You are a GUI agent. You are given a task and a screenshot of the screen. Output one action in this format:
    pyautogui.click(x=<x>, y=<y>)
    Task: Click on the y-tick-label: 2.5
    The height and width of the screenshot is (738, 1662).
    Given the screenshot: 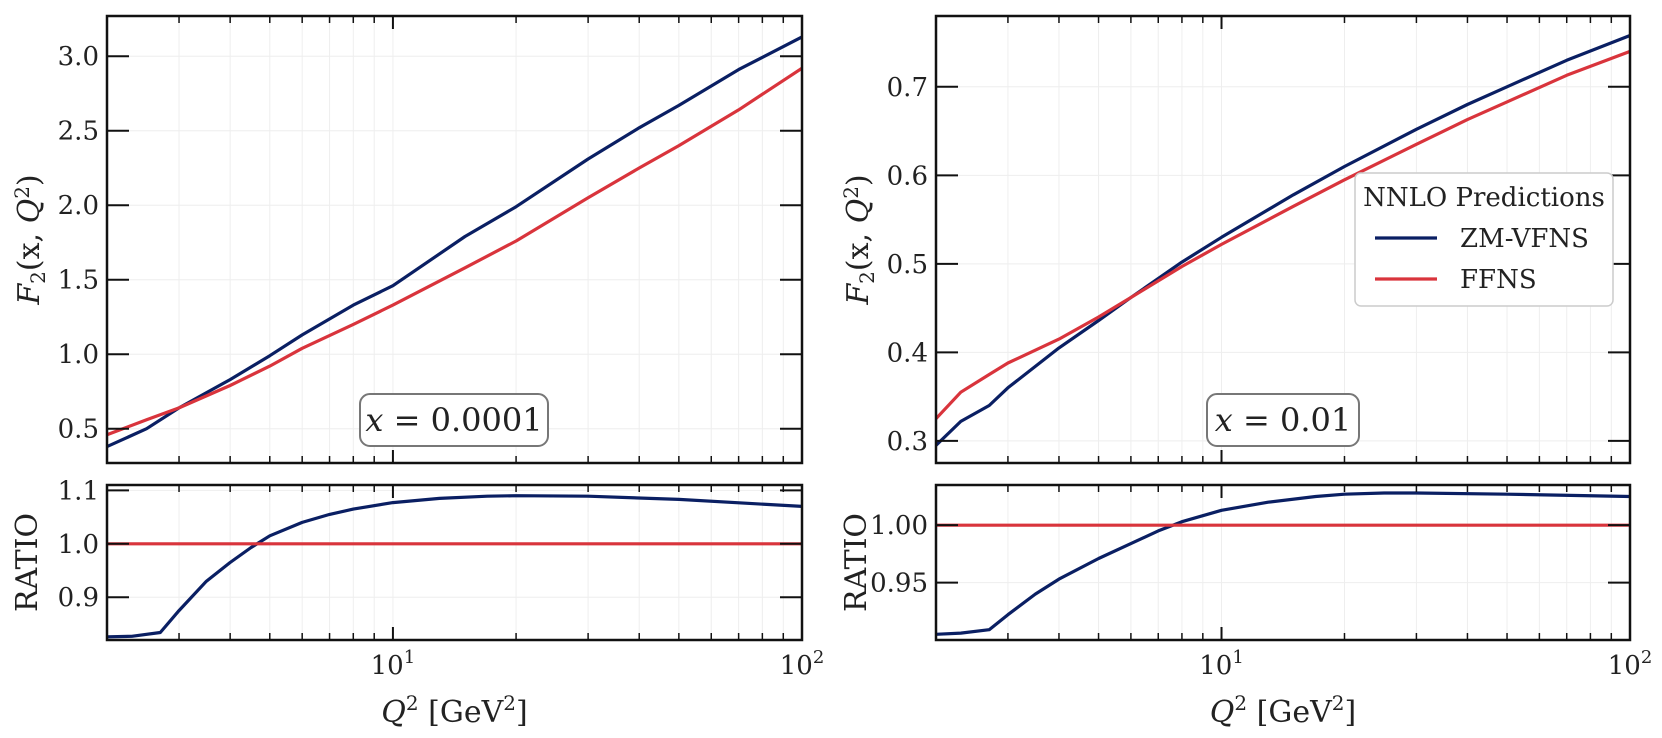 What is the action you would take?
    pyautogui.click(x=78, y=132)
    